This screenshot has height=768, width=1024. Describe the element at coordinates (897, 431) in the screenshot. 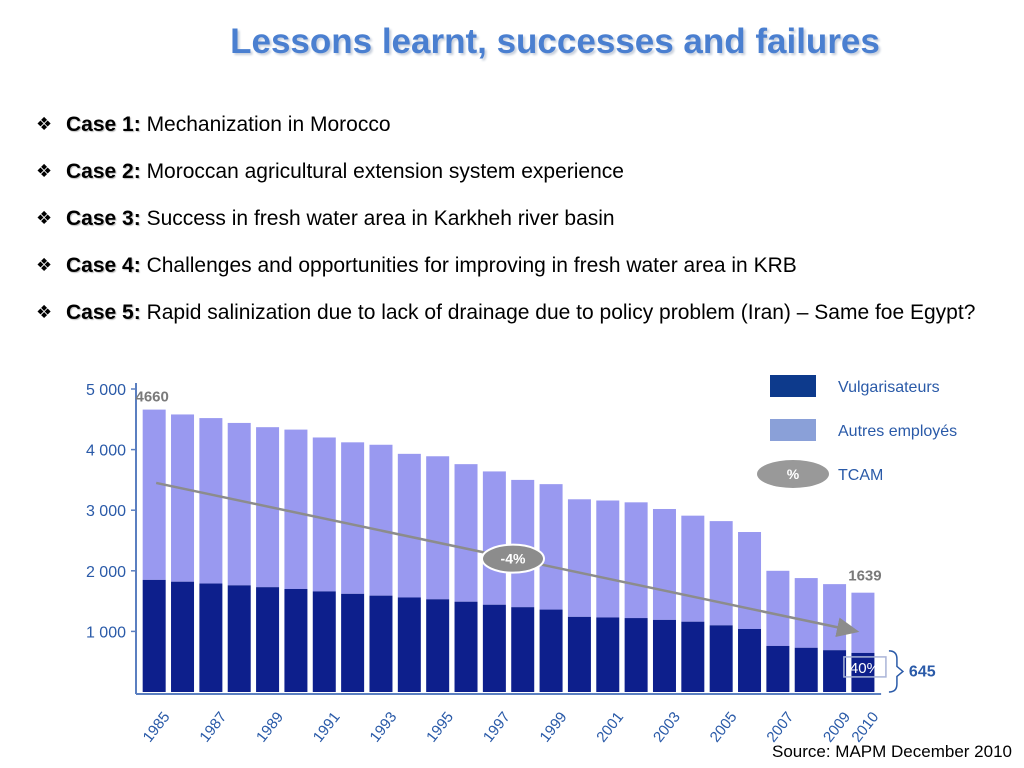

I see `legend-label: Autres employés` at that location.